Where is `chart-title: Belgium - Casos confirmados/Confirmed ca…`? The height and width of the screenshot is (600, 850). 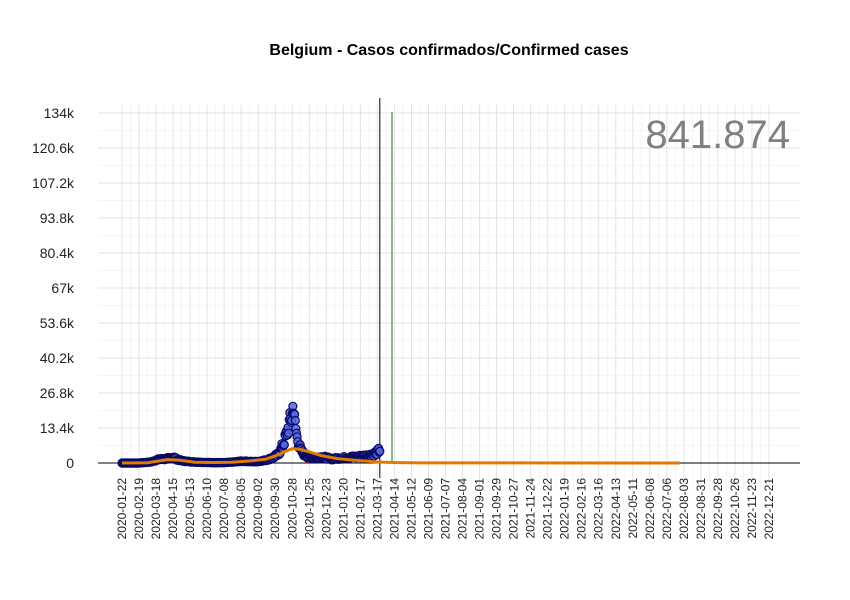
chart-title: Belgium - Casos confirmados/Confirmed ca… is located at coordinates (448, 50).